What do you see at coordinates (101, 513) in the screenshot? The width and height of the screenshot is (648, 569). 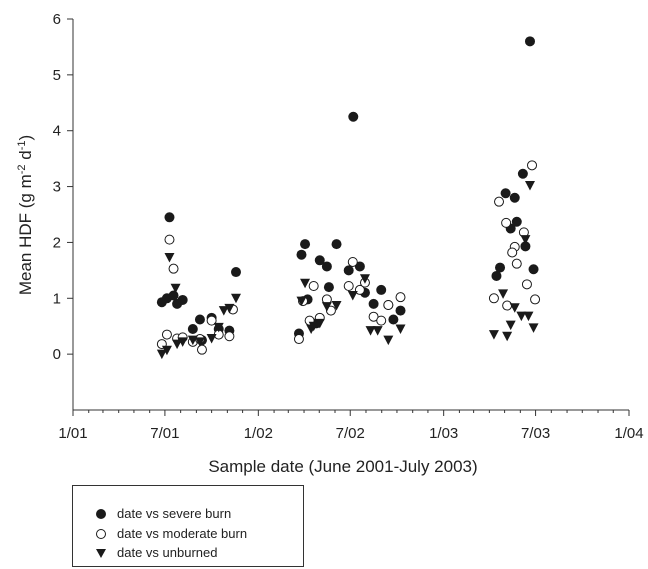 I see `filled-circle-marker-icon` at bounding box center [101, 513].